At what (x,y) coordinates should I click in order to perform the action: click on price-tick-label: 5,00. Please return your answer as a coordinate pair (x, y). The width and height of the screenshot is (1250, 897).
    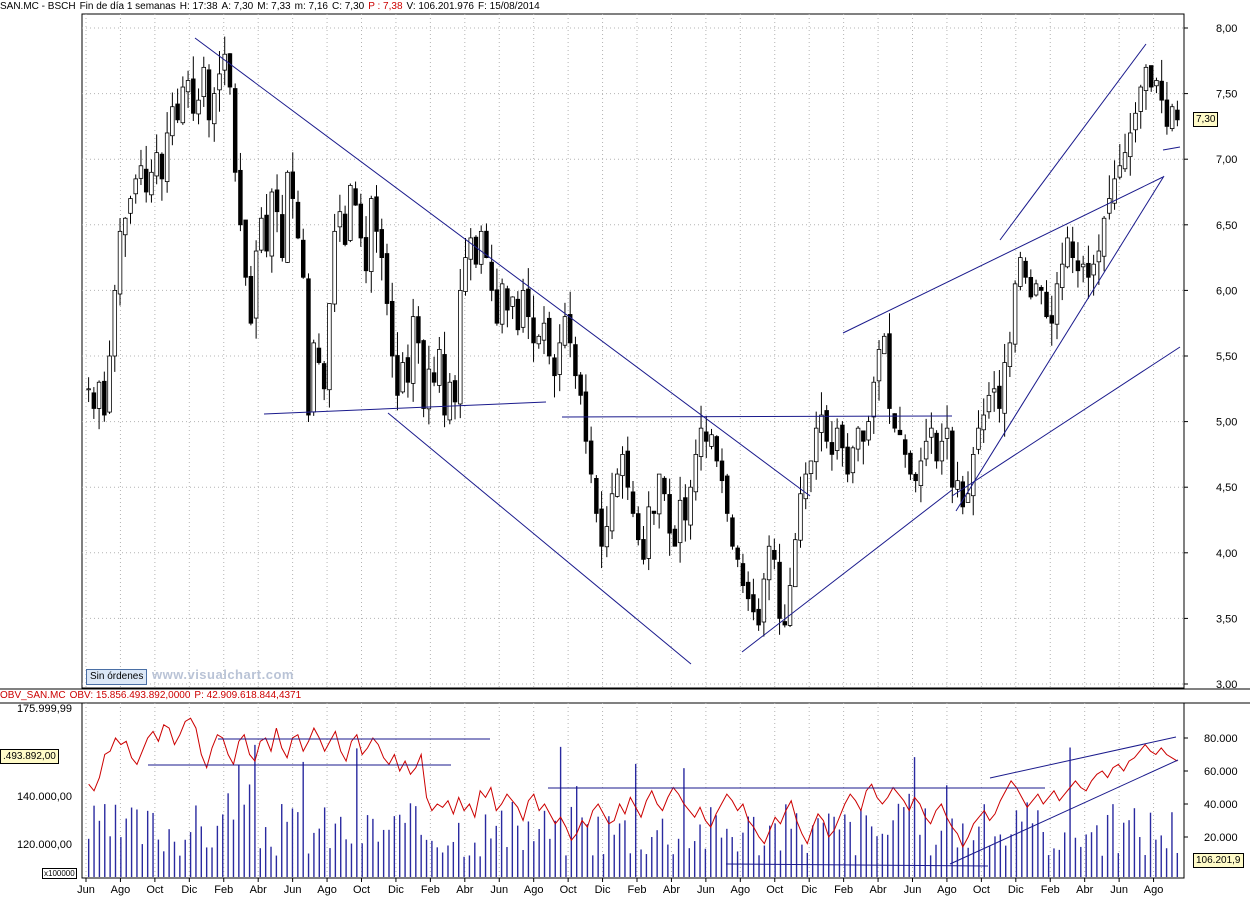
    Looking at the image, I should click on (1226, 423).